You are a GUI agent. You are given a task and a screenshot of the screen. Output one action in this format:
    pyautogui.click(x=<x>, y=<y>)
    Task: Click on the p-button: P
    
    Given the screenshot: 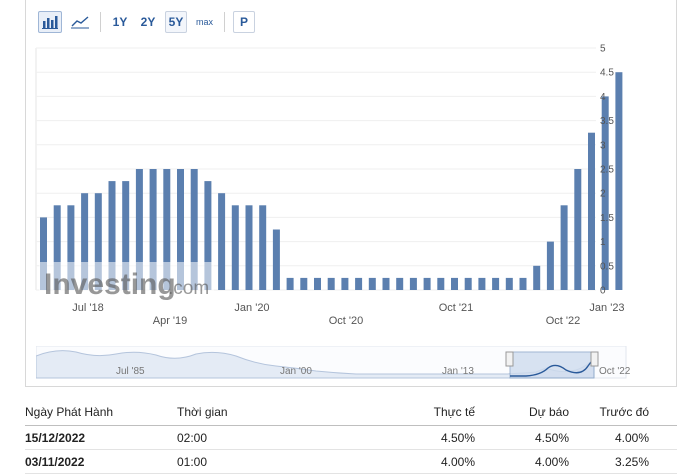 What is the action you would take?
    pyautogui.click(x=244, y=22)
    